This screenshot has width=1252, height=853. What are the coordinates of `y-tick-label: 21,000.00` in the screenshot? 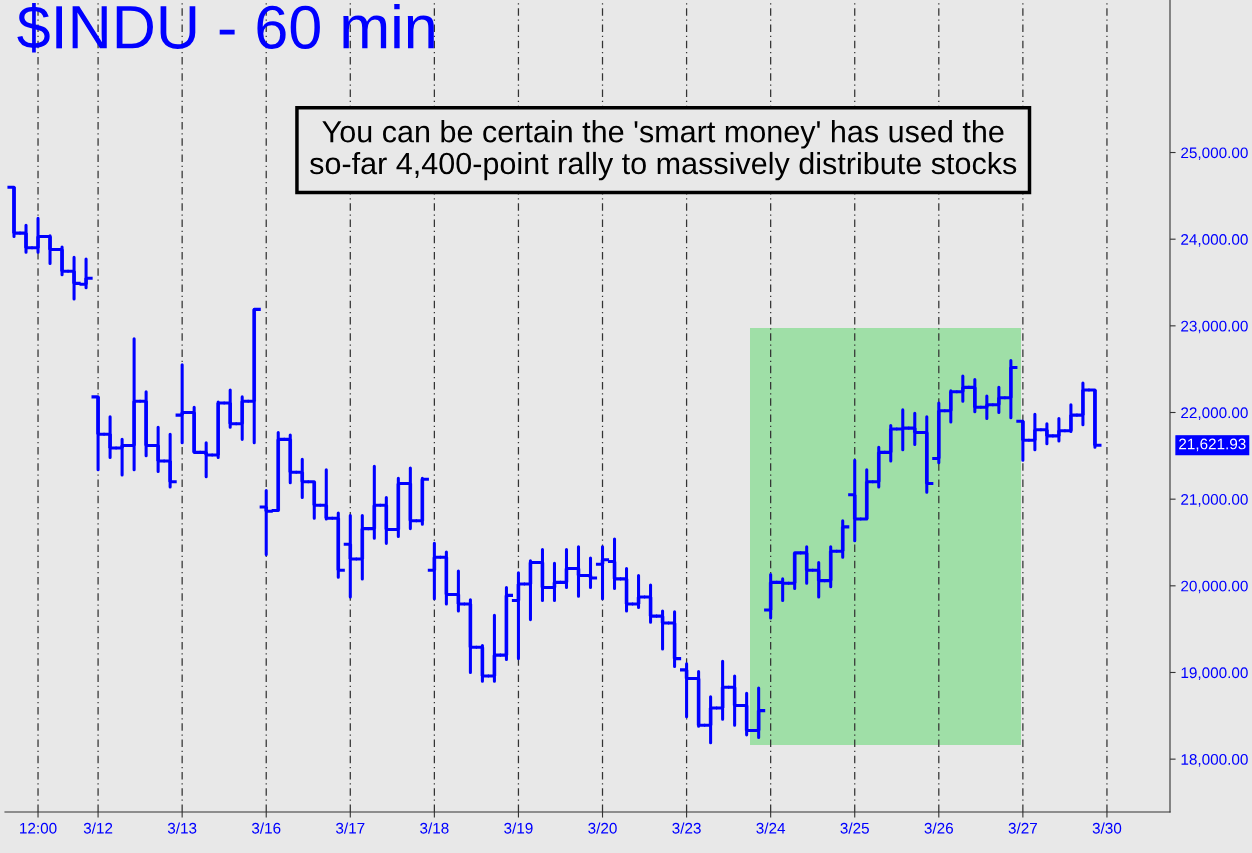 It's located at (1214, 500).